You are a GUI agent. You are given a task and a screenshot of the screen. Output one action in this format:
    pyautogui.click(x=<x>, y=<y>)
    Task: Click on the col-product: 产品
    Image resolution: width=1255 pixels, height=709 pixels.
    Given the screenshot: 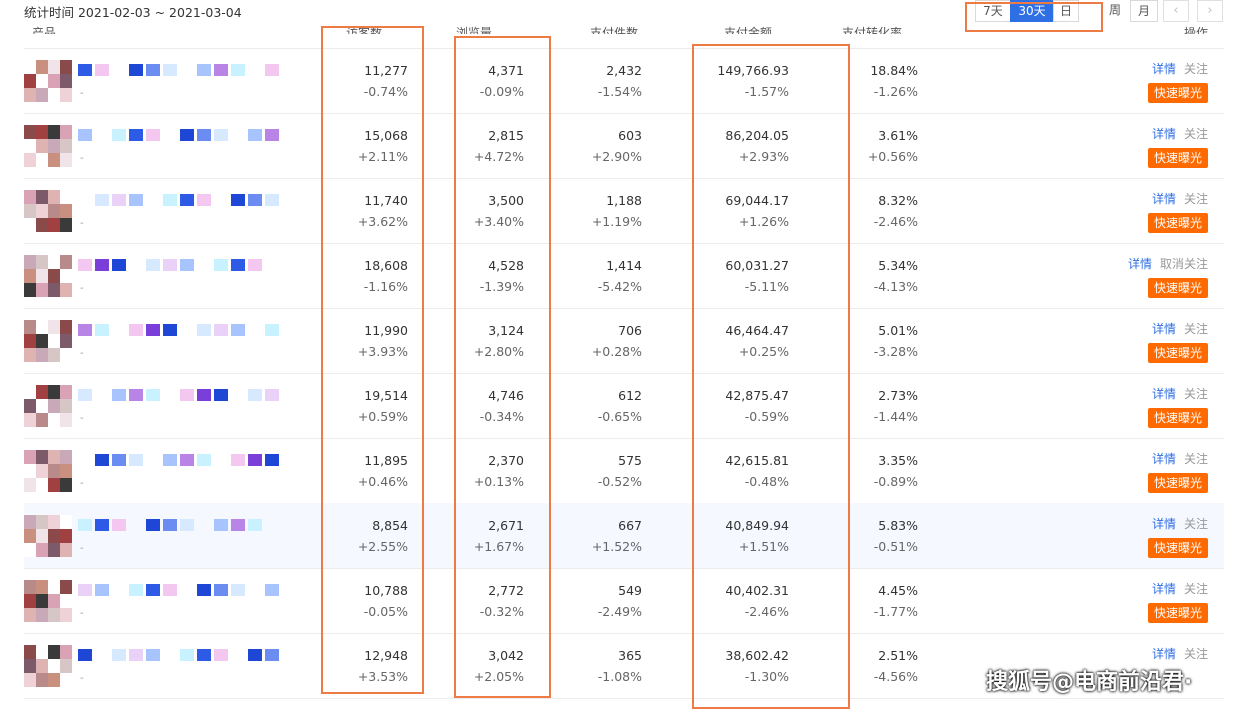 What is the action you would take?
    pyautogui.click(x=44, y=30)
    